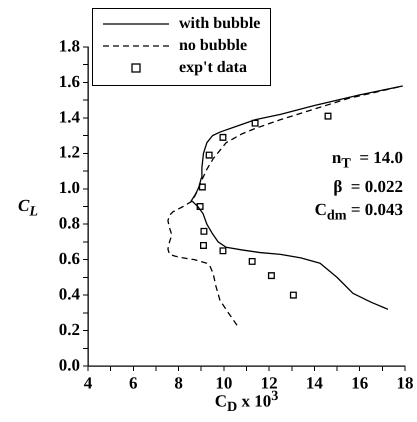 This screenshot has width=417, height=422. What do you see at coordinates (88, 383) in the screenshot?
I see `x-tick-label: 4` at bounding box center [88, 383].